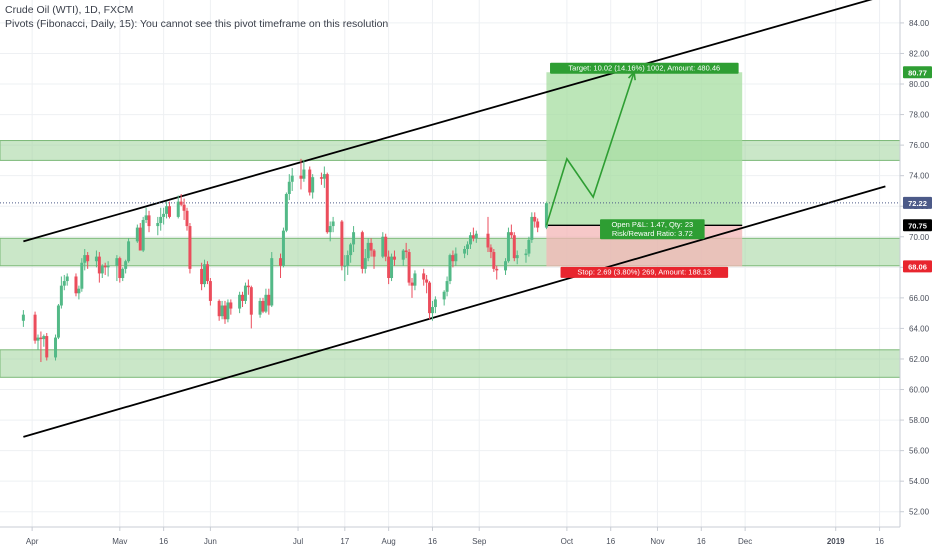 The image size is (932, 550). I want to click on open-pnl-label-text: Risk/Reward Ratio: 3.72, so click(652, 233).